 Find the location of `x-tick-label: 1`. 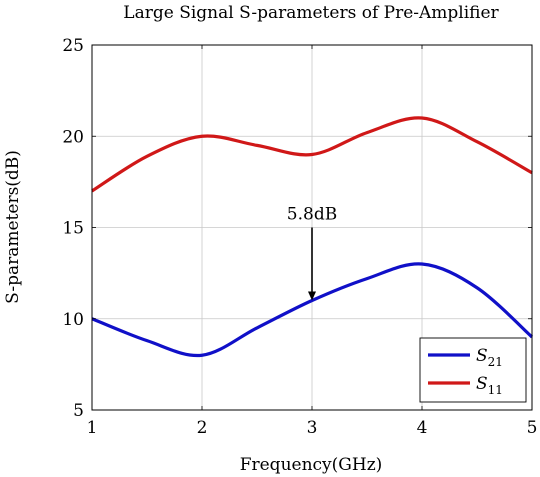

x-tick-label: 1 is located at coordinates (92, 428).